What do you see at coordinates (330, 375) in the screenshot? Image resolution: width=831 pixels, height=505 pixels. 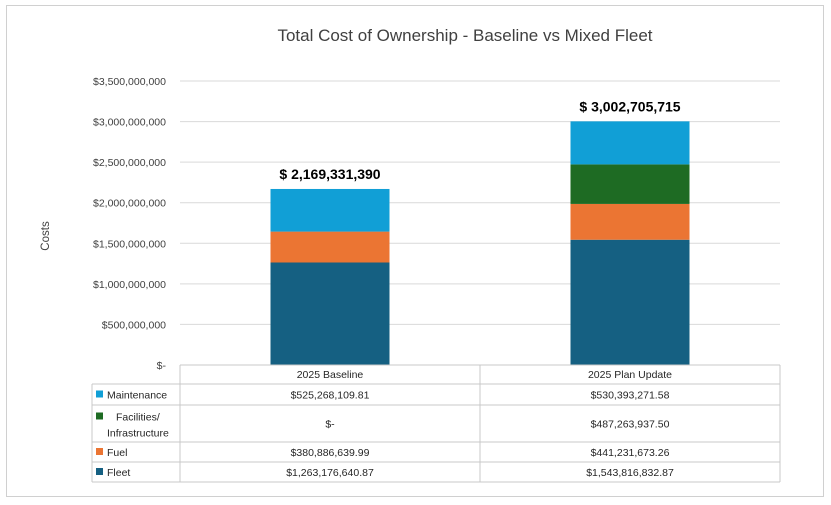 I see `x-tick-label: 2025 Baseline` at bounding box center [330, 375].